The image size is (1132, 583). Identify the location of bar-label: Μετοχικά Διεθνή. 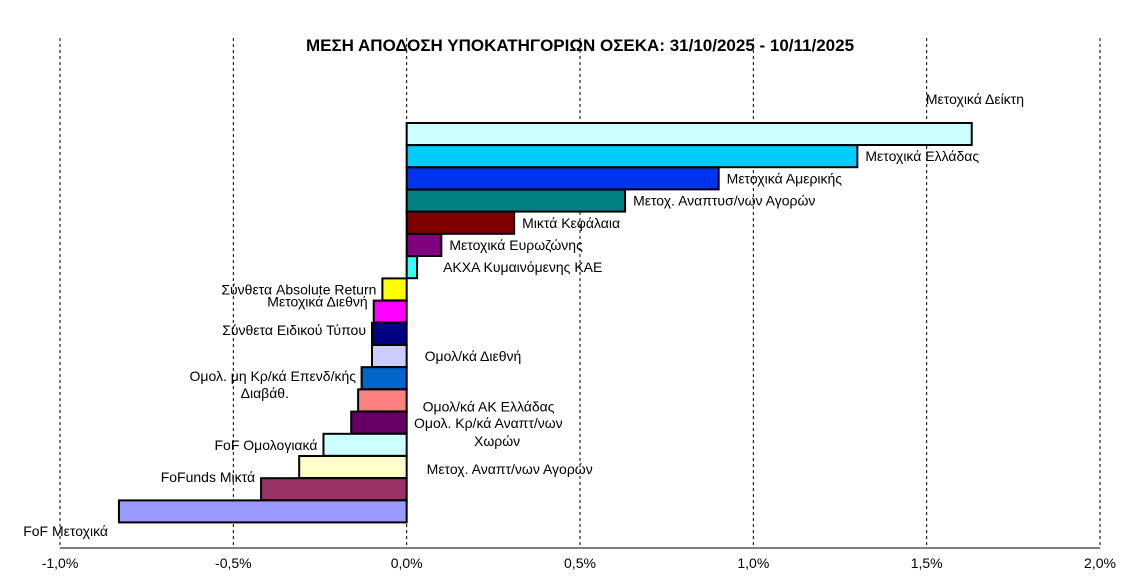
(317, 302).